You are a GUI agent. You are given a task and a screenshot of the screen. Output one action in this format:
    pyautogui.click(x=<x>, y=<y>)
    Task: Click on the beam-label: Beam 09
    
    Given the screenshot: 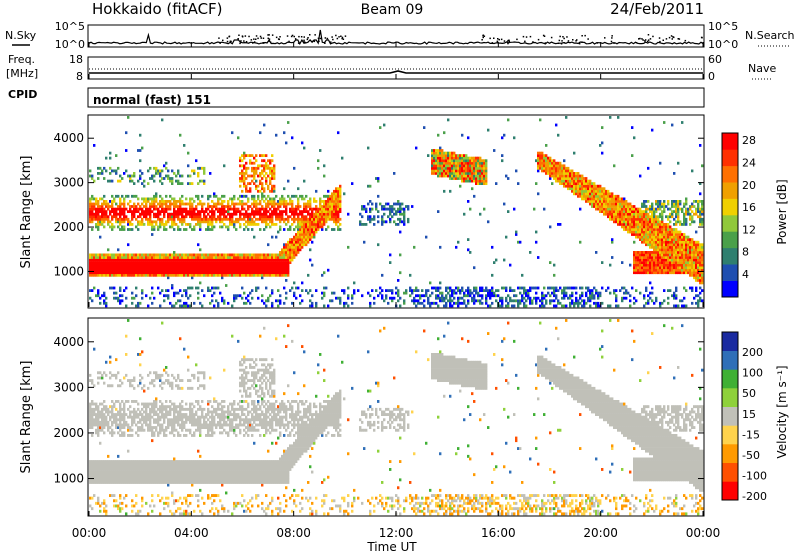 What is the action you would take?
    pyautogui.click(x=392, y=10)
    